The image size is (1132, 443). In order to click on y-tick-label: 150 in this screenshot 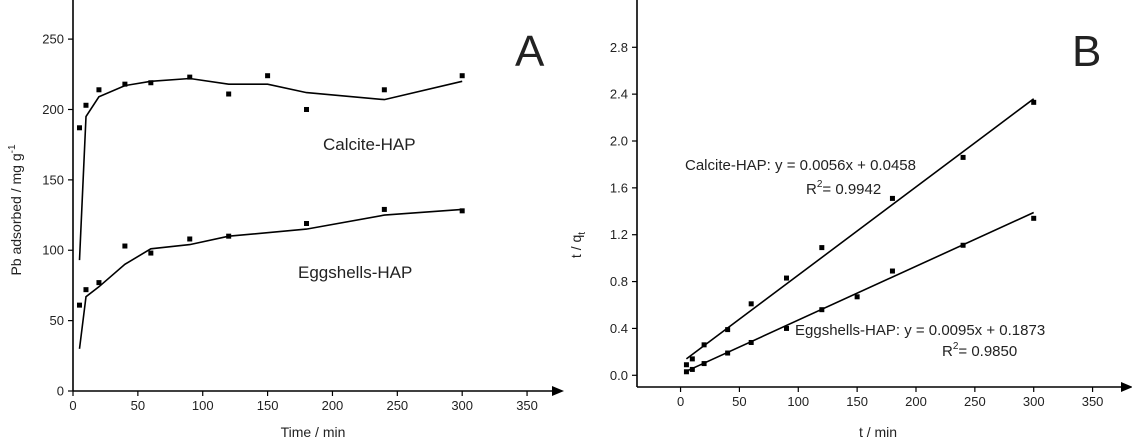, I will do `click(53, 179)`.